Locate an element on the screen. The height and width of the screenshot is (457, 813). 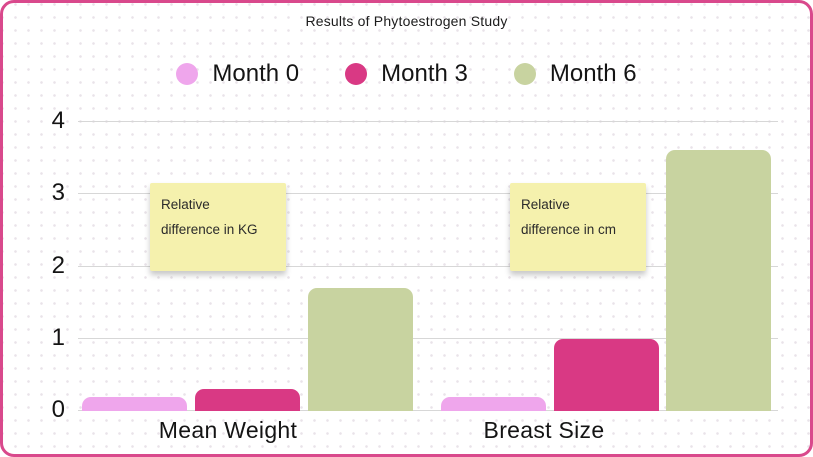
legend-label-month-3: Month 3 is located at coordinates (424, 73).